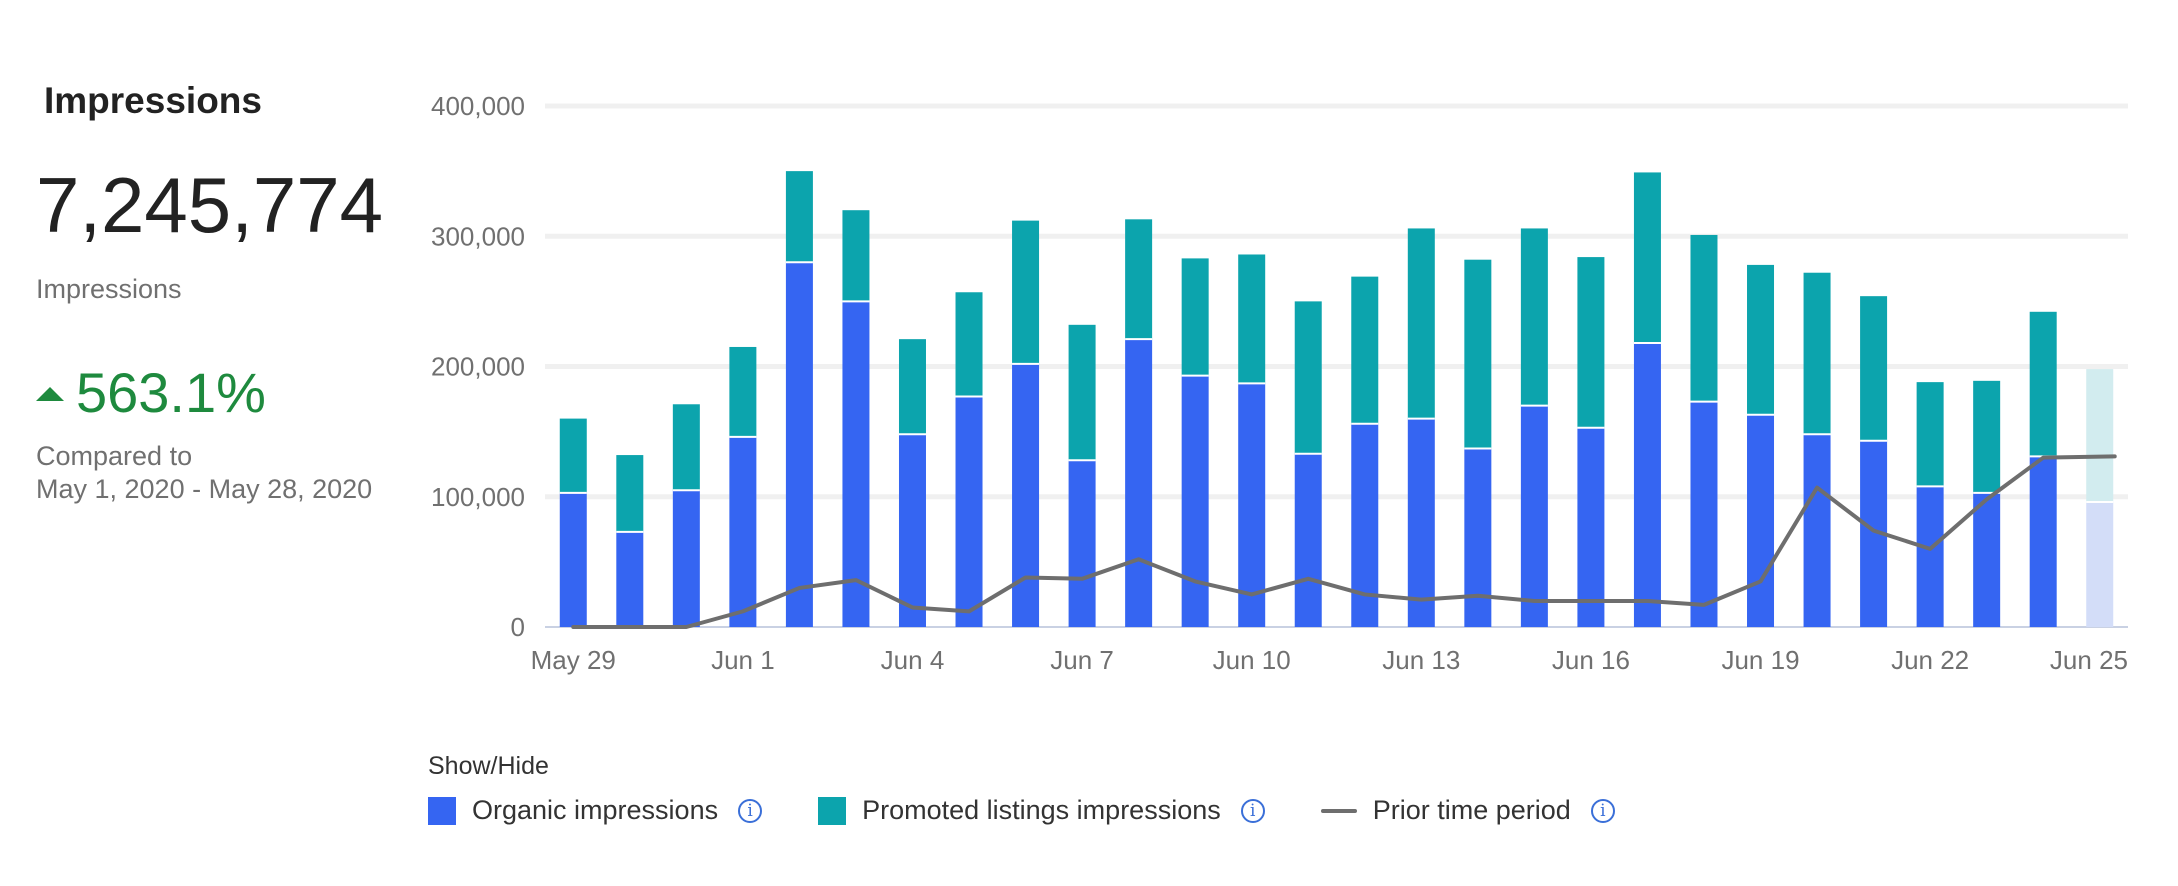 The image size is (2178, 886). I want to click on prior-swatch, so click(1338, 810).